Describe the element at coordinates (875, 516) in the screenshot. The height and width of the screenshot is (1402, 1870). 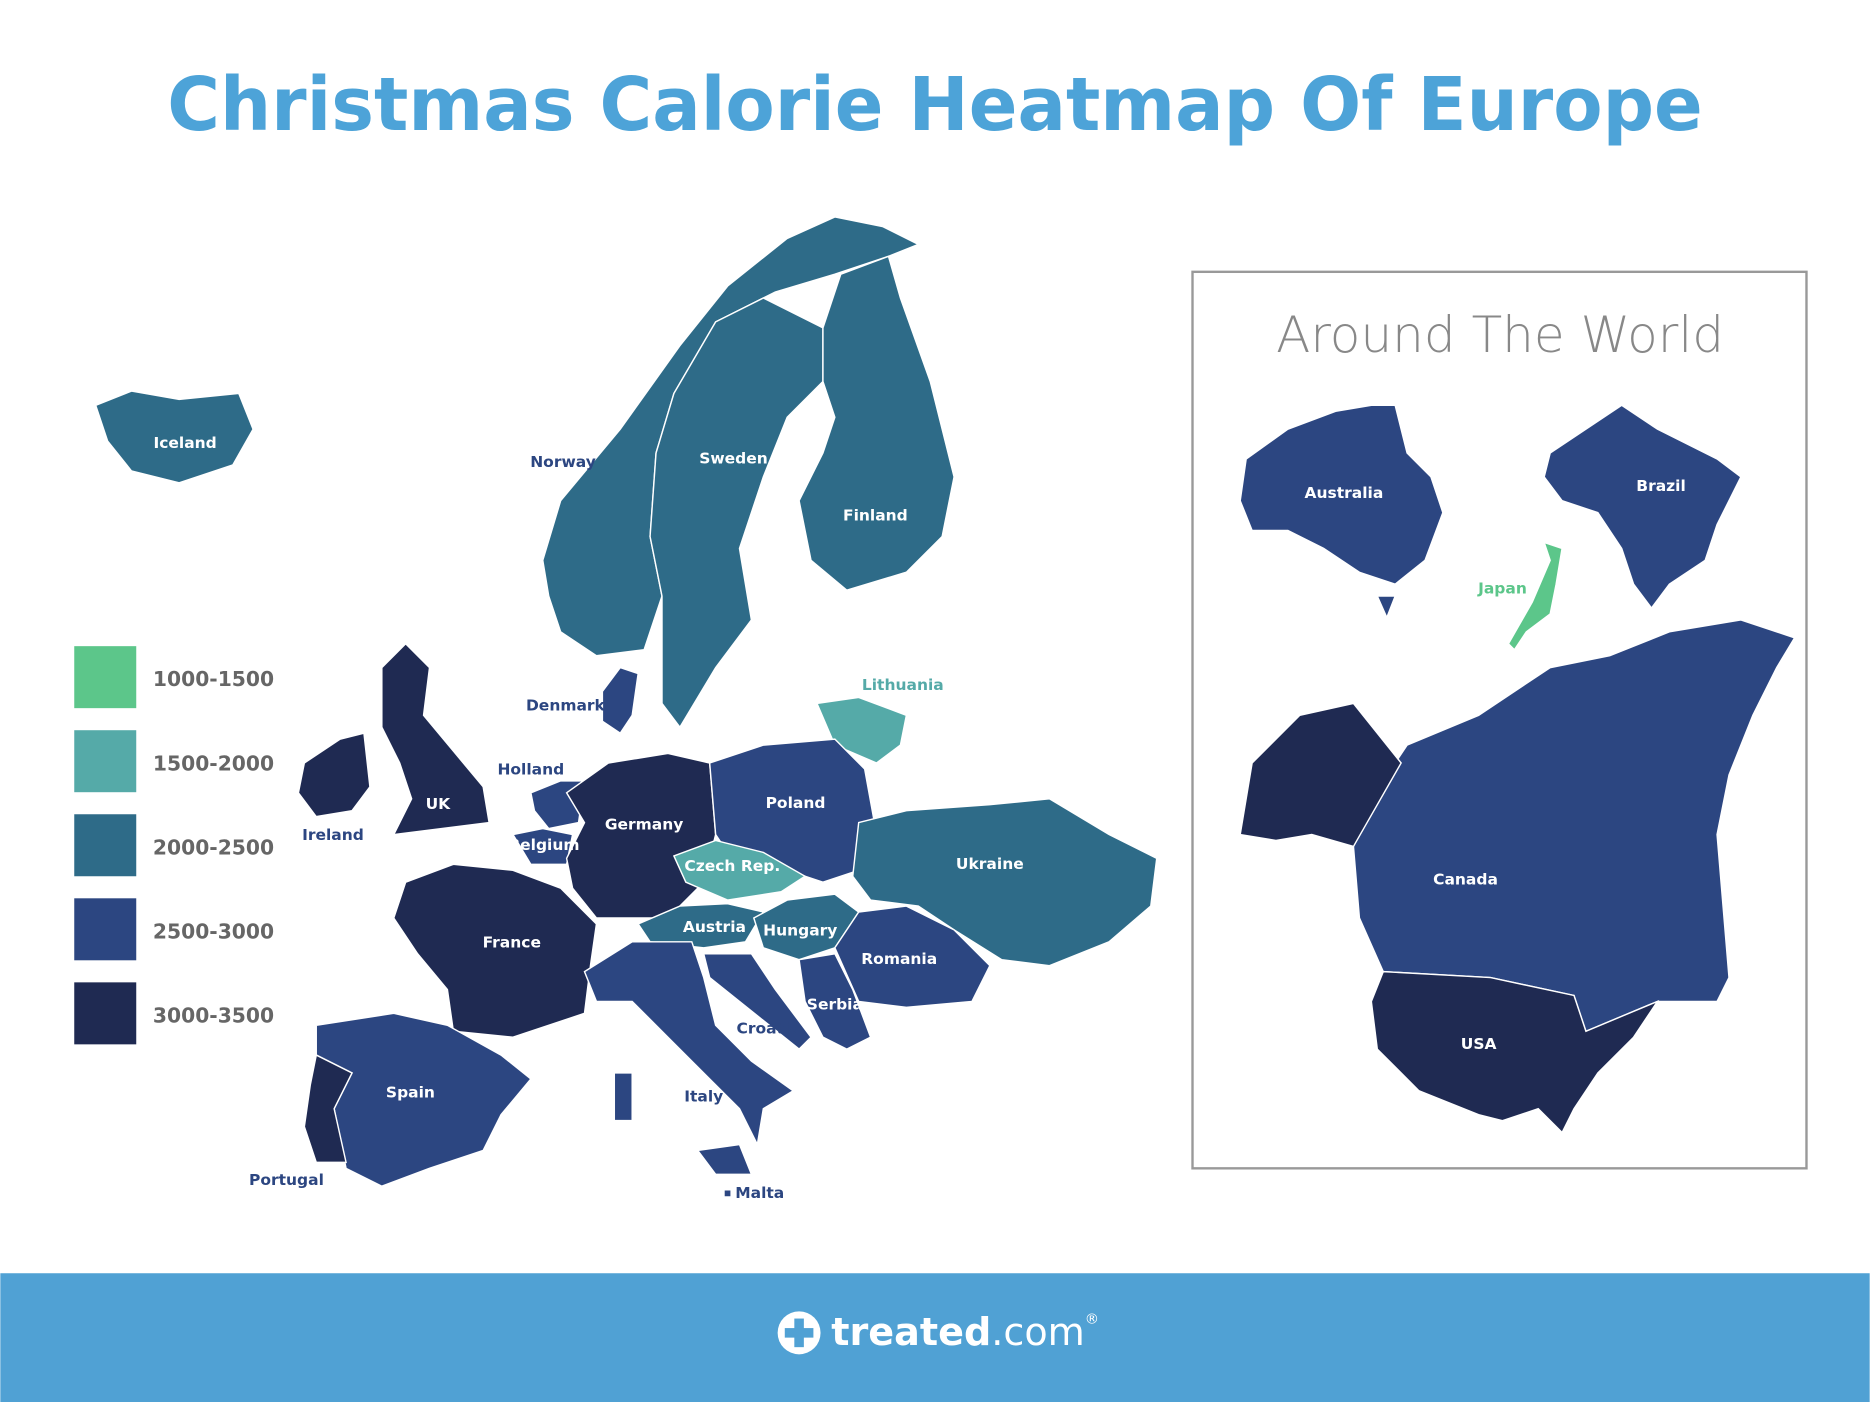
I see `country-label: Finland` at that location.